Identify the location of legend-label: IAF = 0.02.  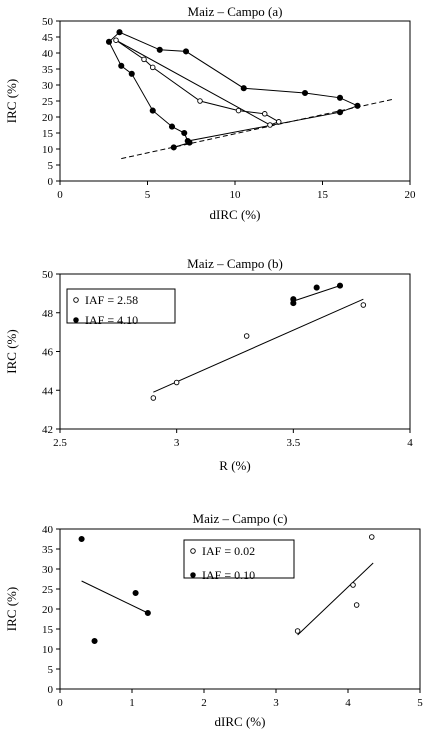
(228, 551).